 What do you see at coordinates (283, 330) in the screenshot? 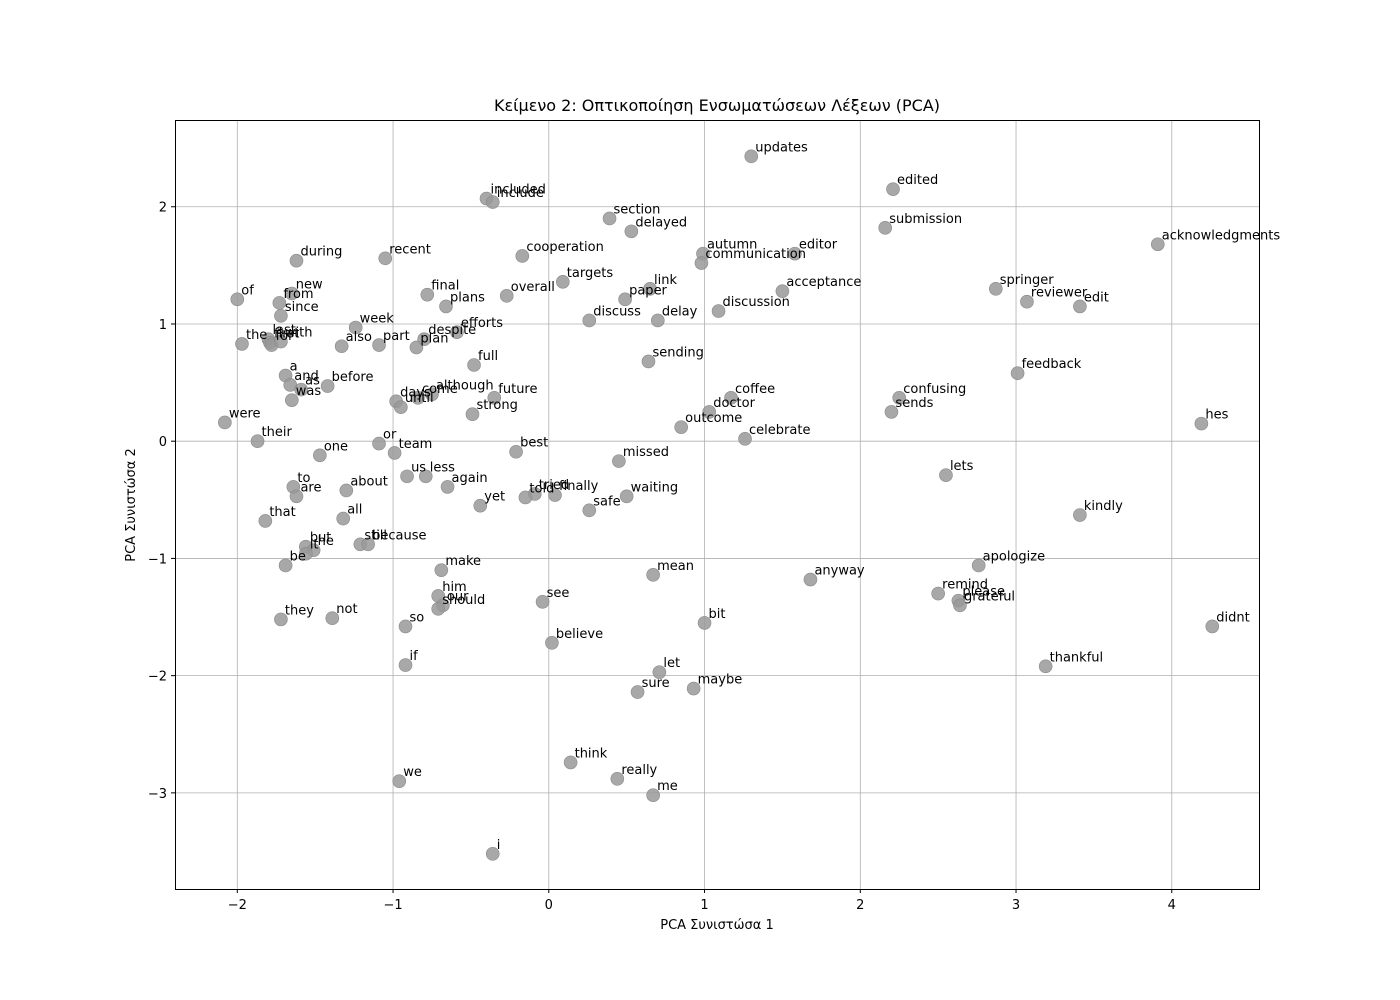
I see `label-last: last` at bounding box center [283, 330].